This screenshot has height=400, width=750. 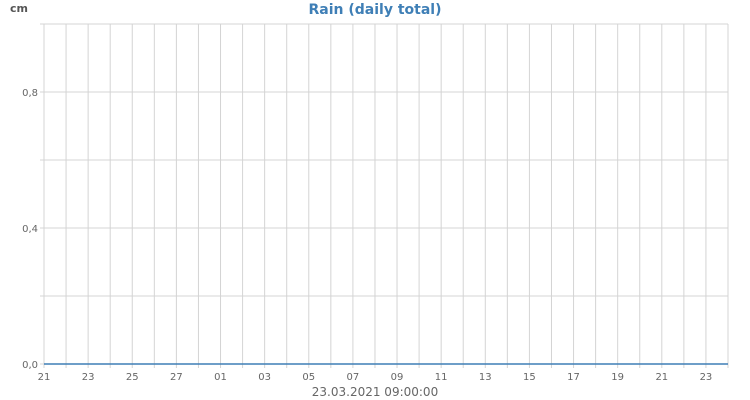 I want to click on x-axis-label: 23.03.2021 09:00:00, so click(x=375, y=392).